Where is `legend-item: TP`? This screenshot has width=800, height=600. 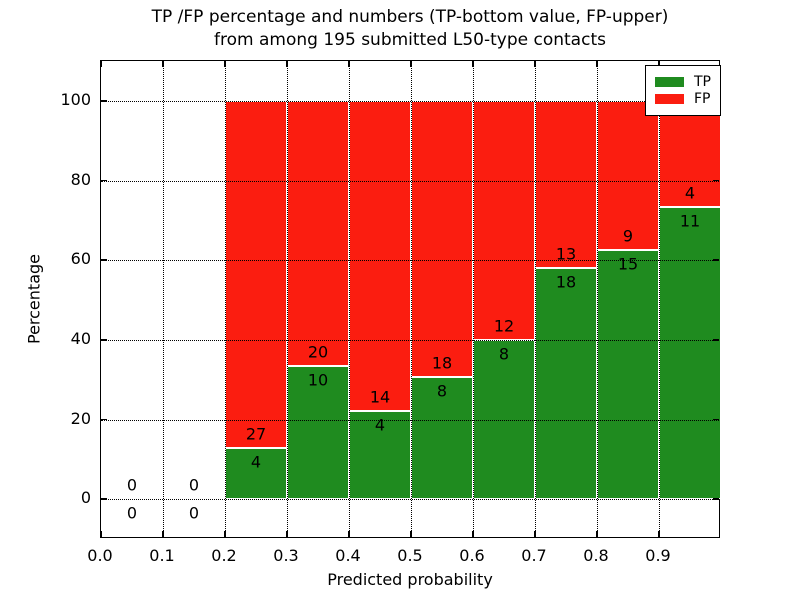 legend-item: TP is located at coordinates (683, 82).